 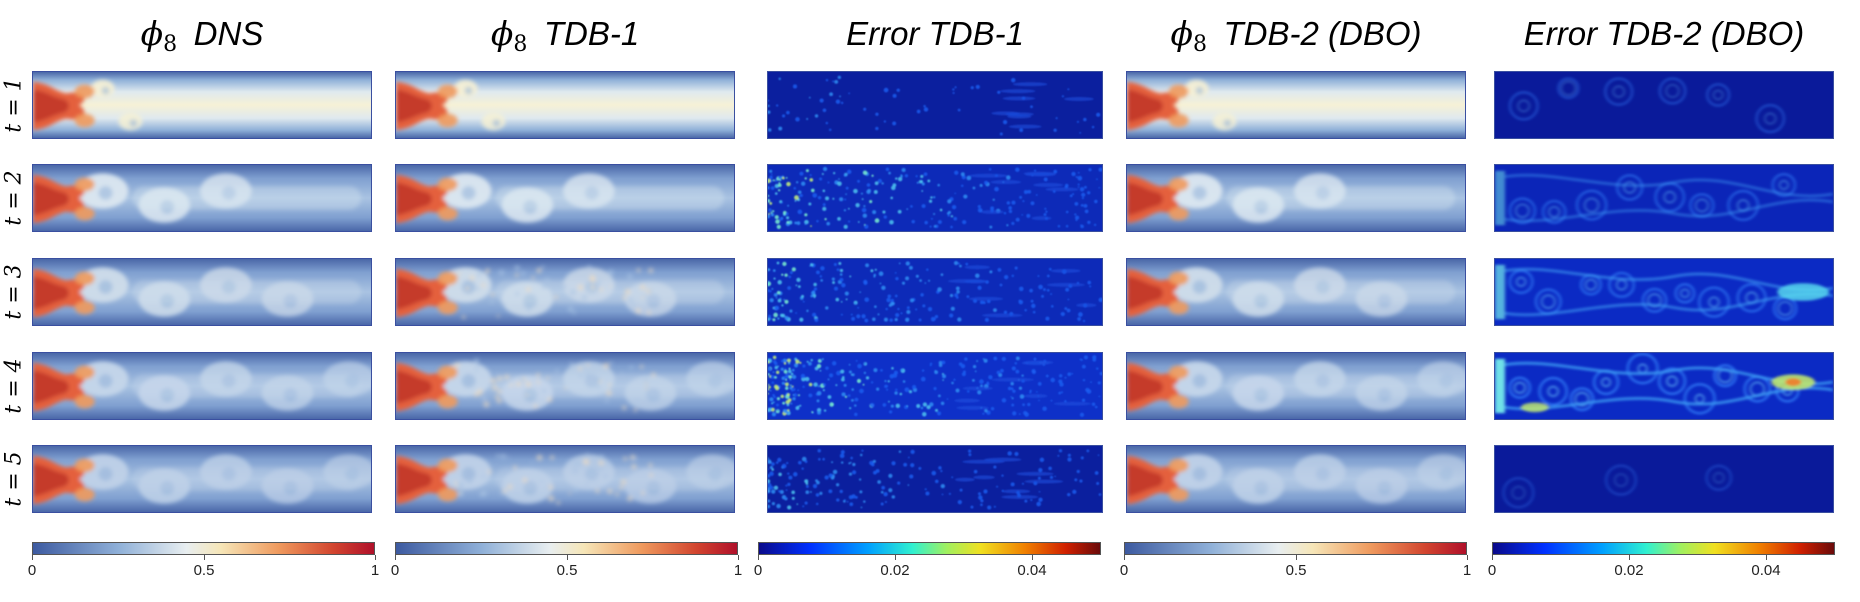 I want to click on error-swirl-inner, so click(x=1719, y=478).